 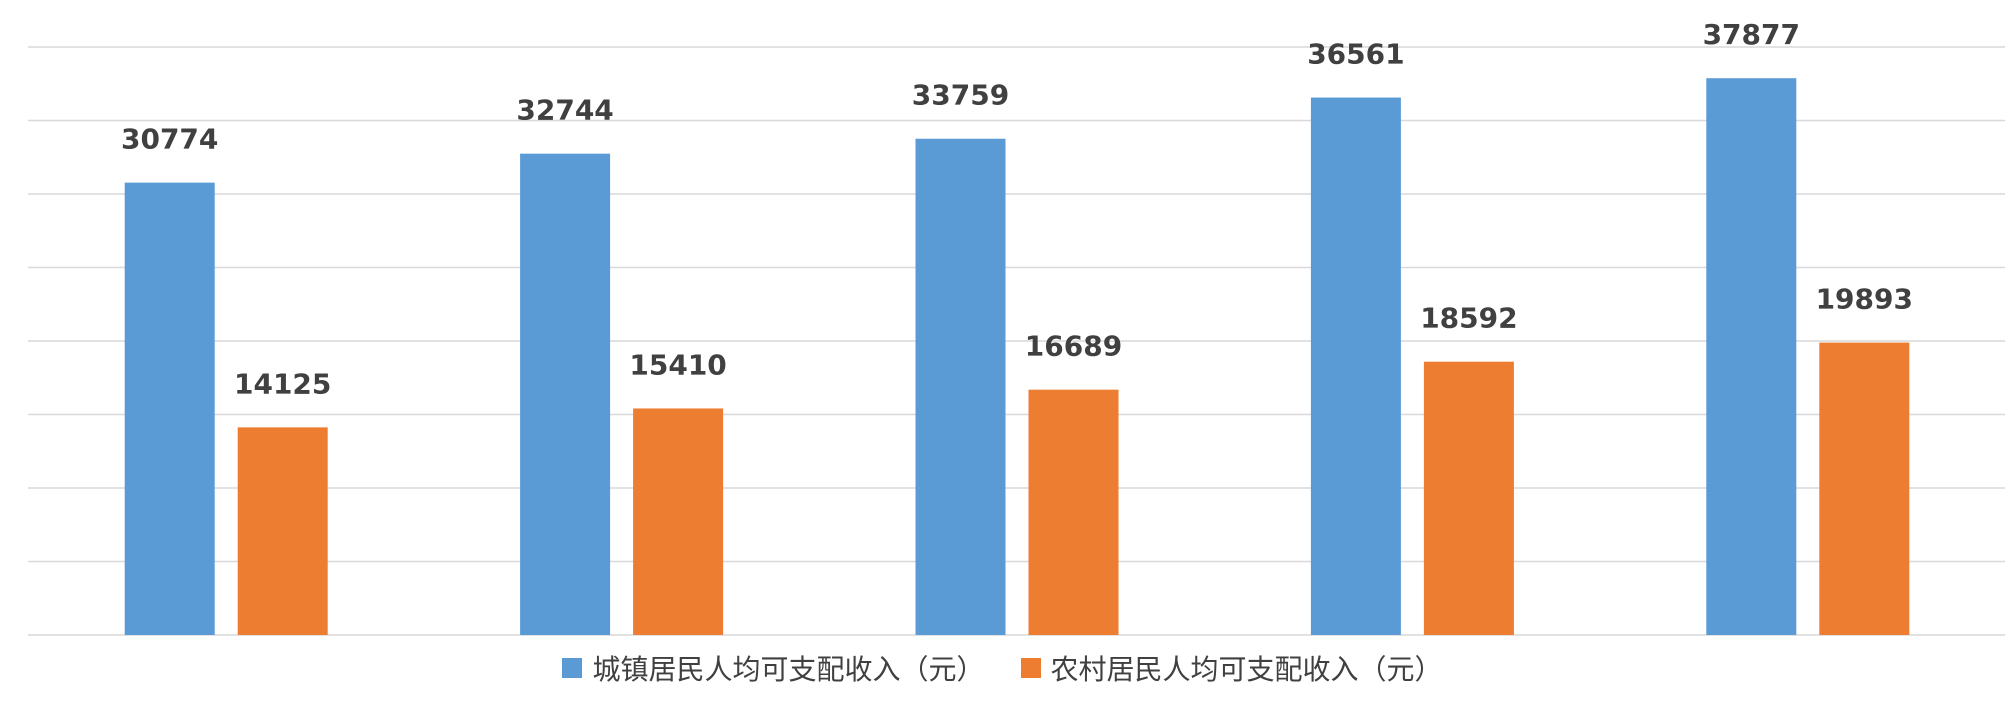 I want to click on legend-item: 农村居民人均可支配收入（元）, so click(x=1231, y=668).